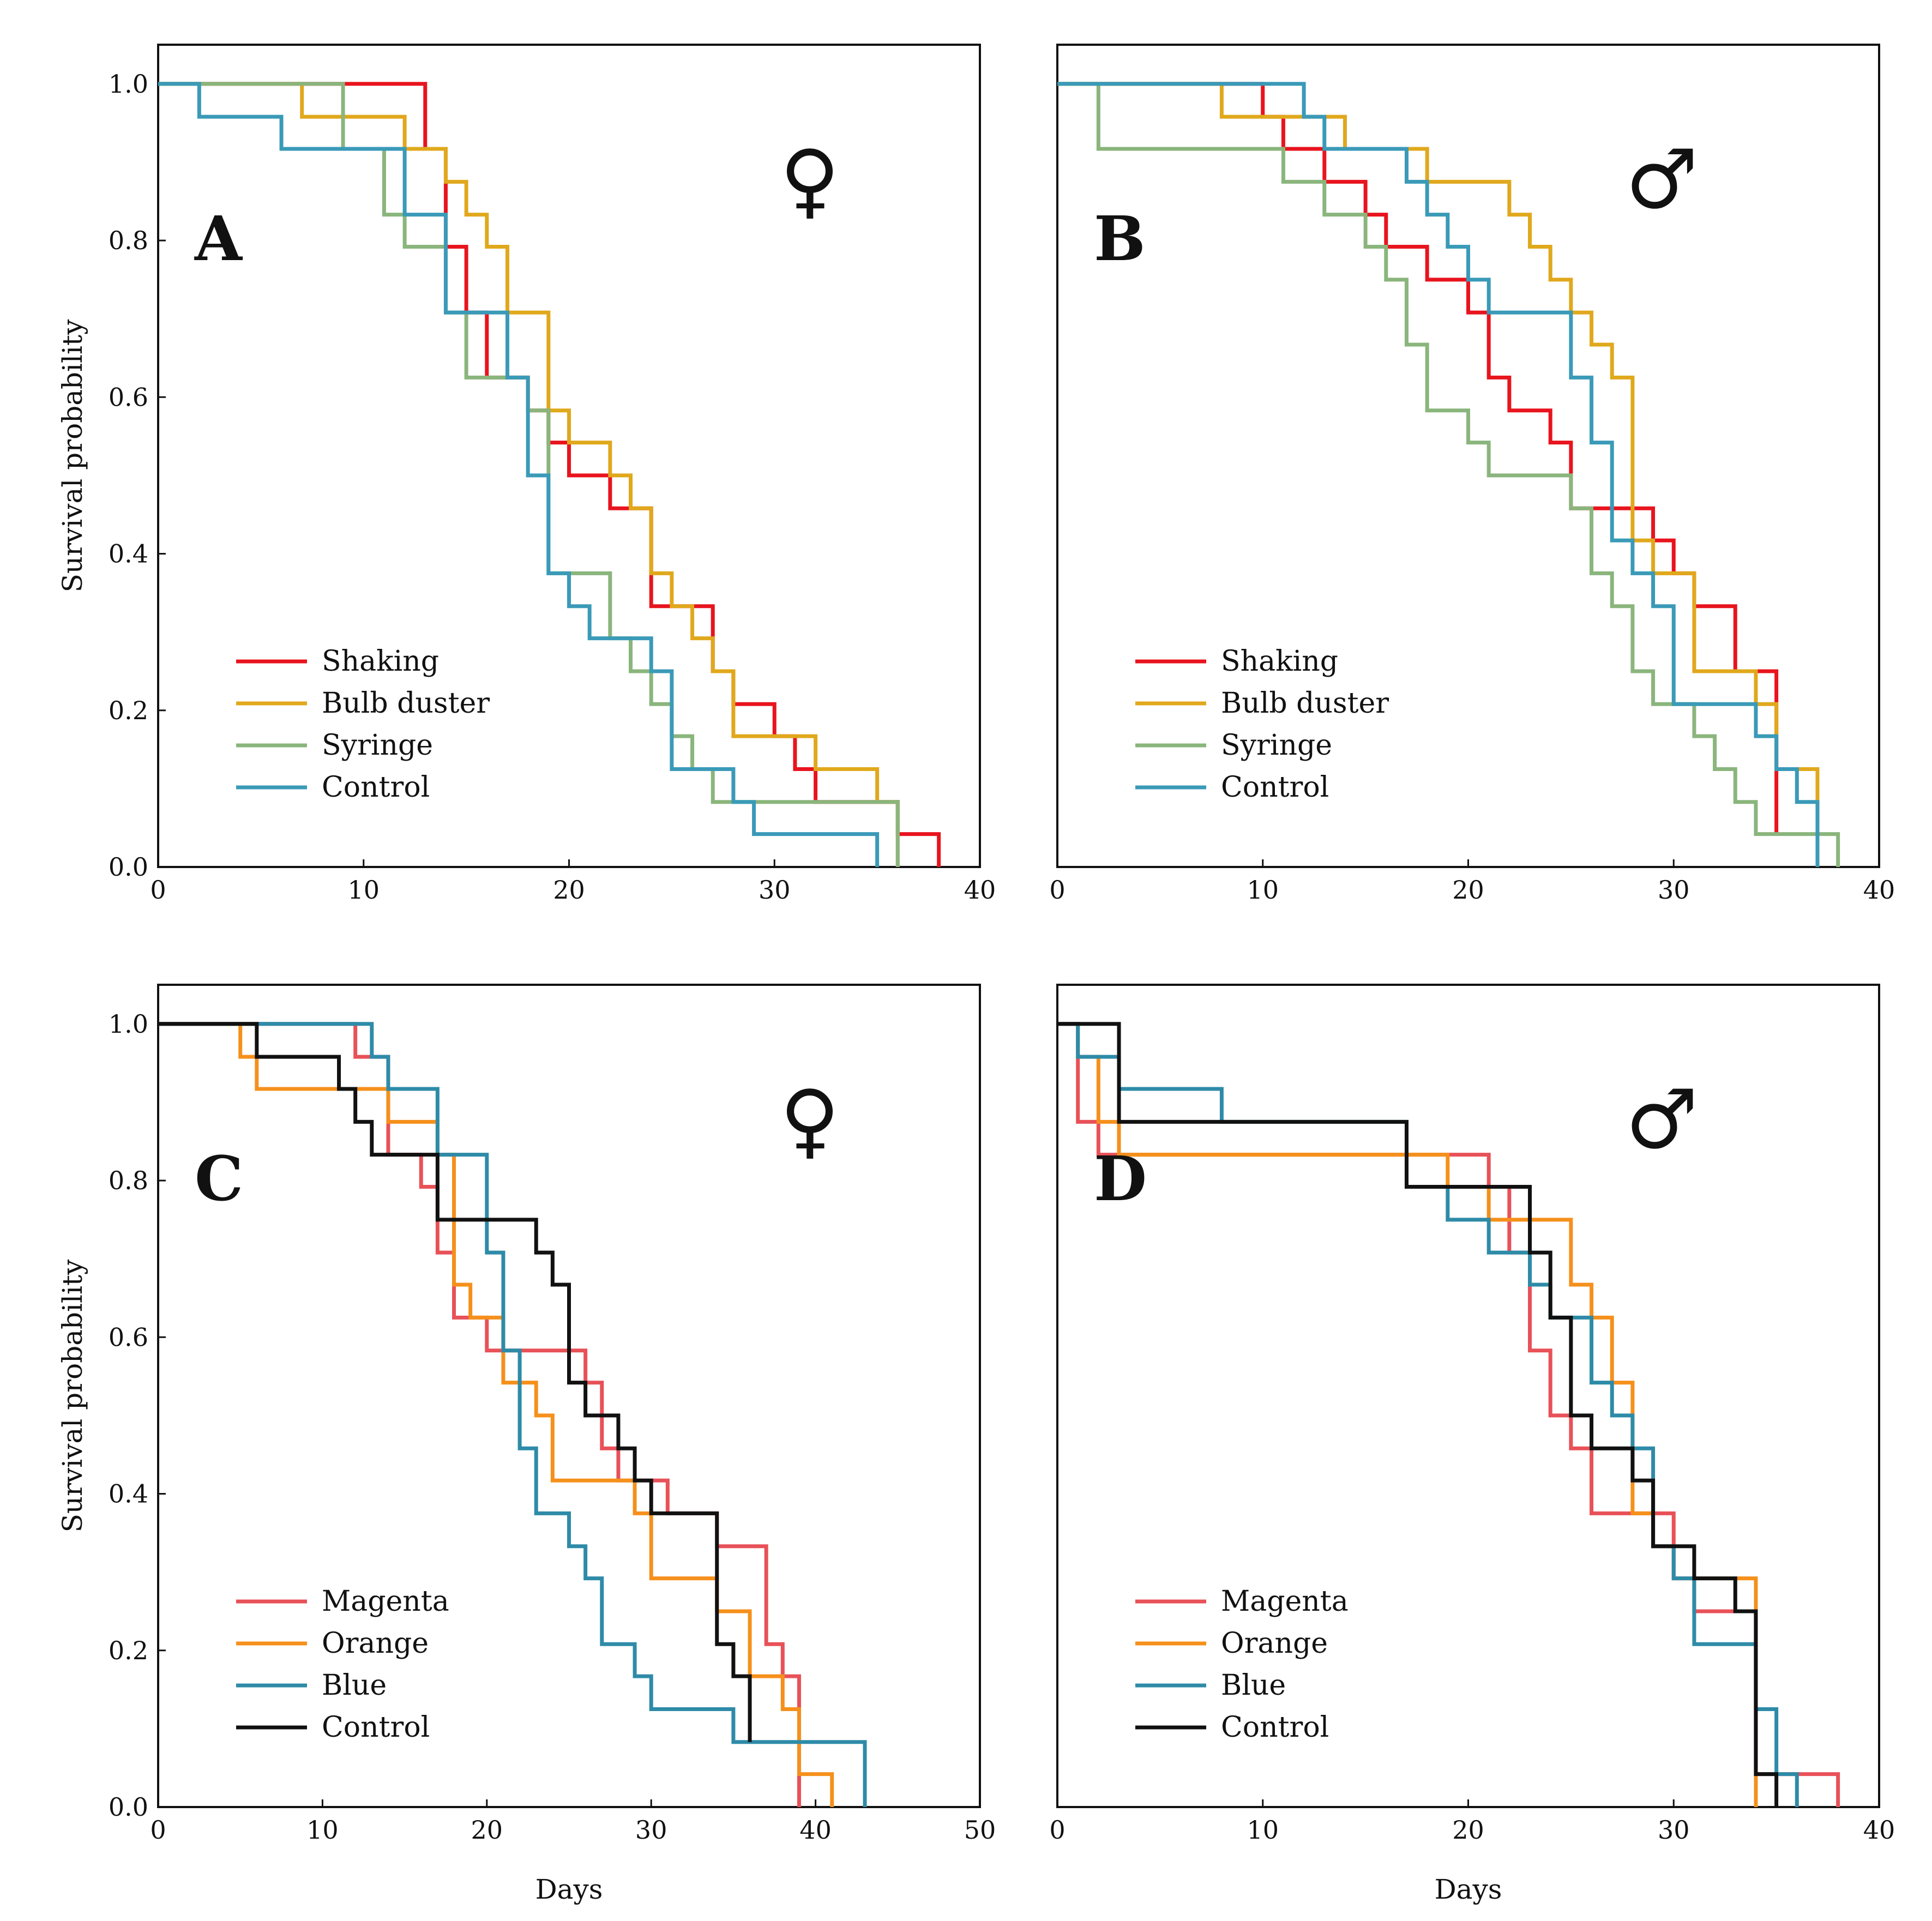  I want to click on legend-c: Magenta Orange Blue Control, so click(342, 1664).